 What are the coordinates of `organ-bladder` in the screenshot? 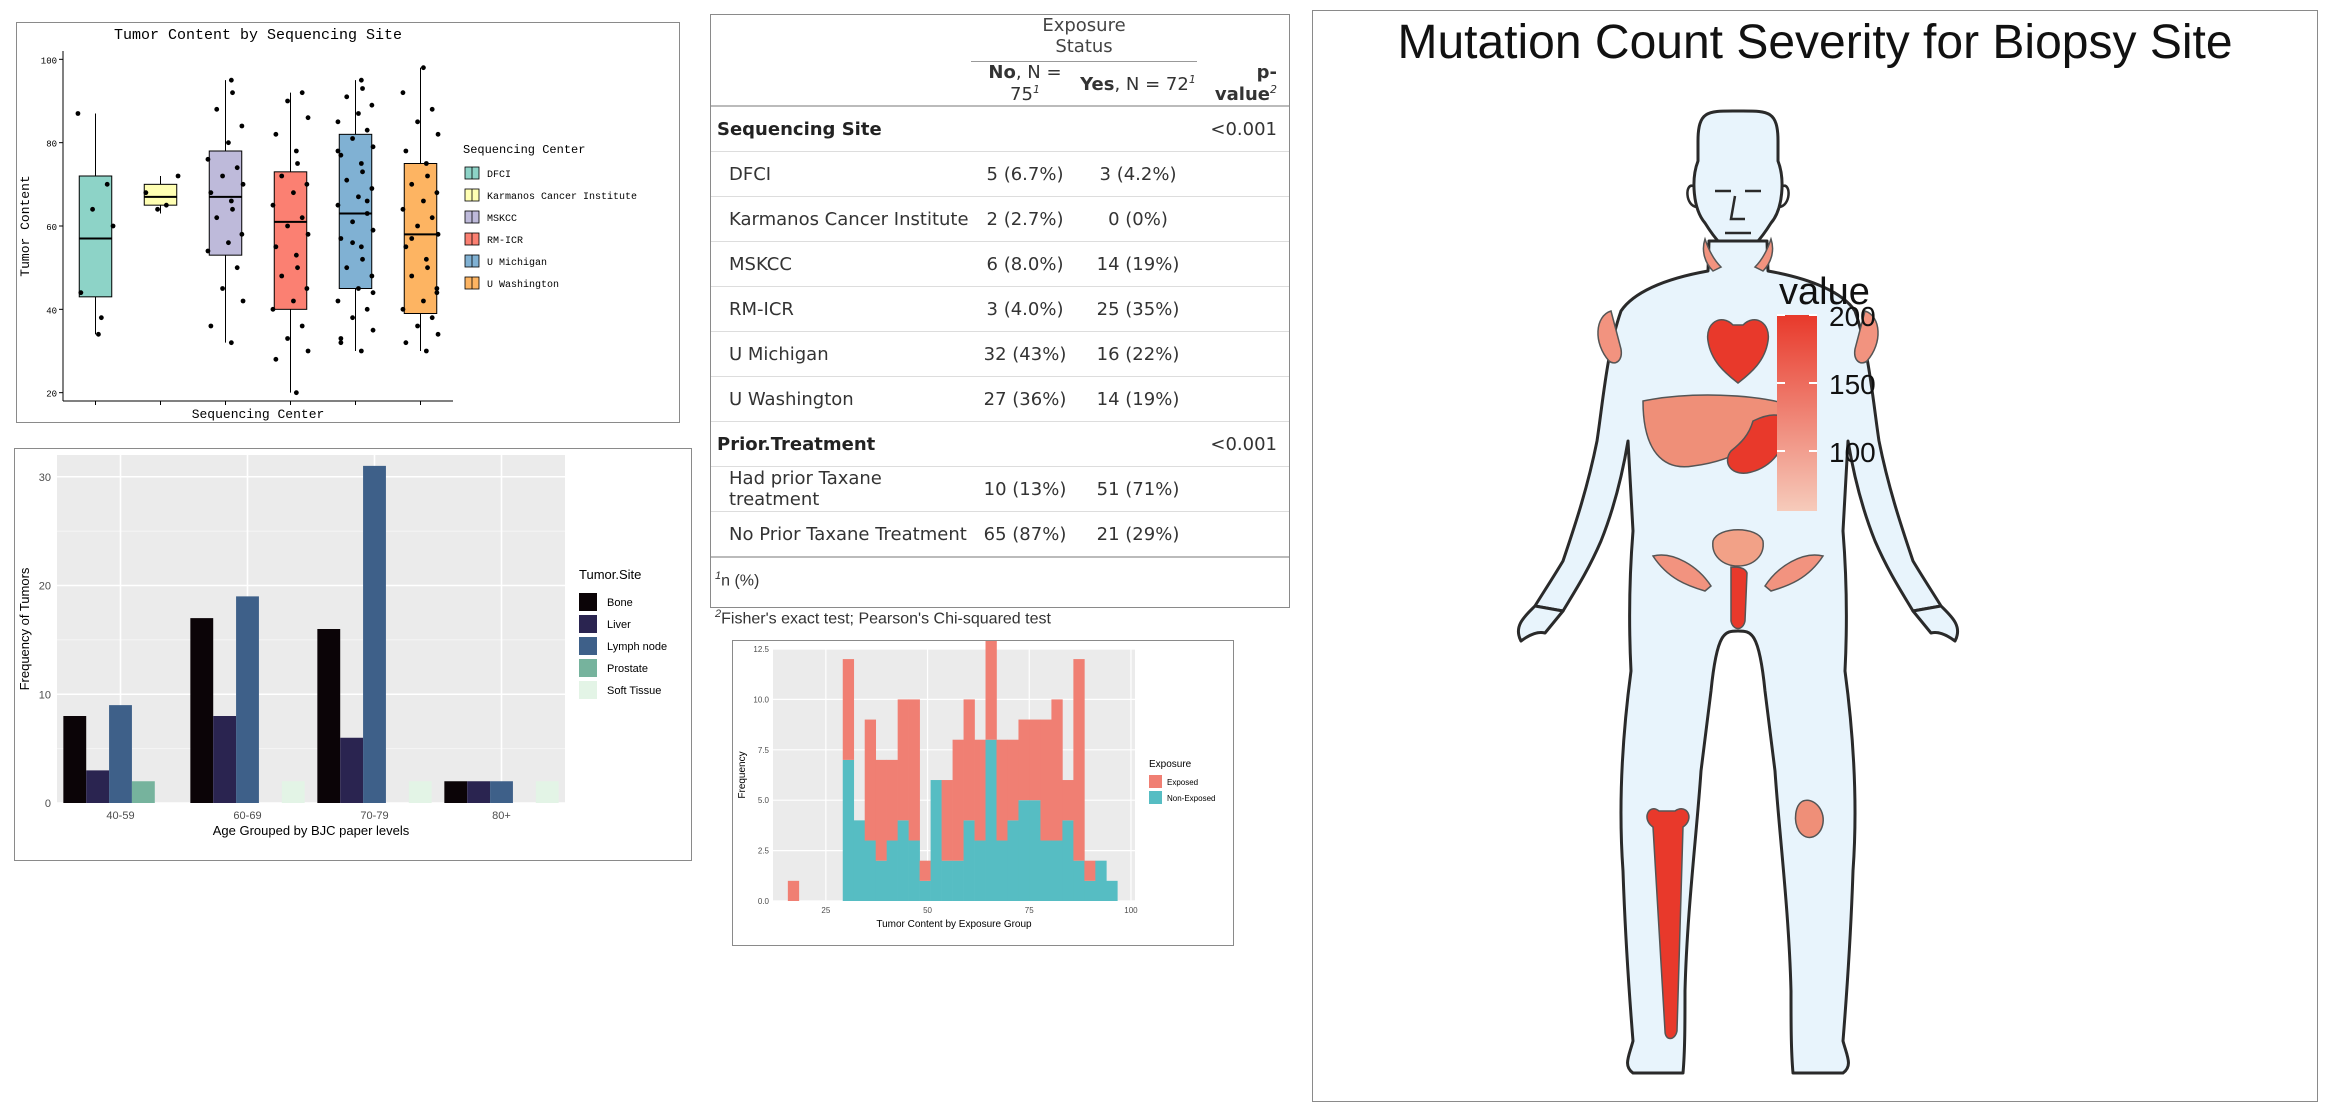 It's located at (1738, 548).